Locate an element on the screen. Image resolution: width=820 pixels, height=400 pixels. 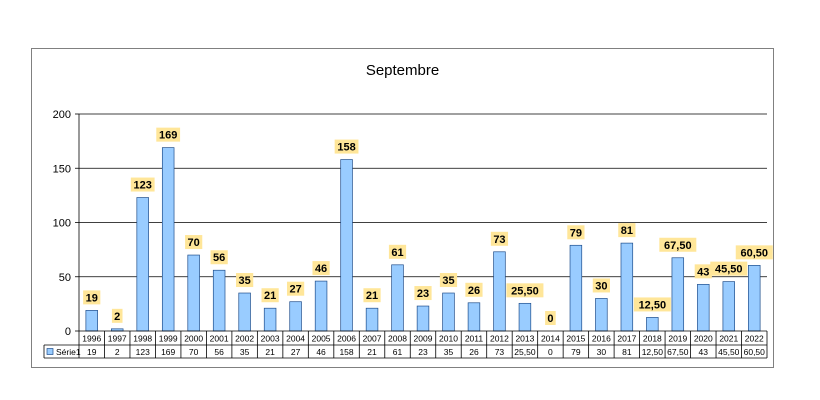
data-label: 56 is located at coordinates (219, 258).